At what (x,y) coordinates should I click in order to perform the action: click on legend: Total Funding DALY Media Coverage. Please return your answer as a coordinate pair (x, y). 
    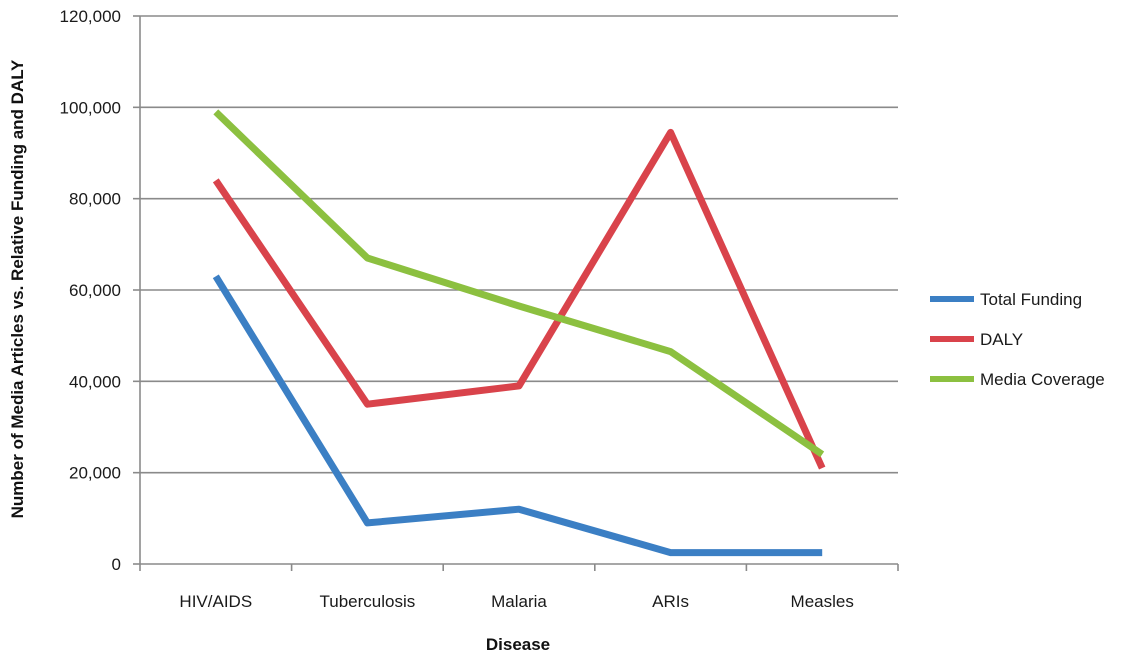
    Looking at the image, I should click on (1017, 339).